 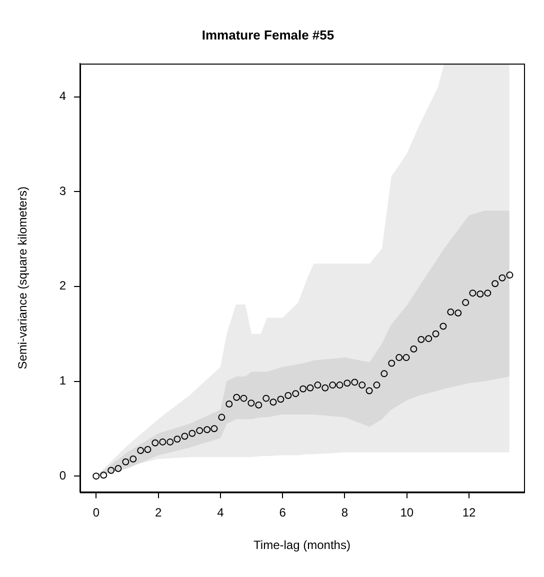 What do you see at coordinates (302, 545) in the screenshot?
I see `x-axis-title: Time-lag (months)` at bounding box center [302, 545].